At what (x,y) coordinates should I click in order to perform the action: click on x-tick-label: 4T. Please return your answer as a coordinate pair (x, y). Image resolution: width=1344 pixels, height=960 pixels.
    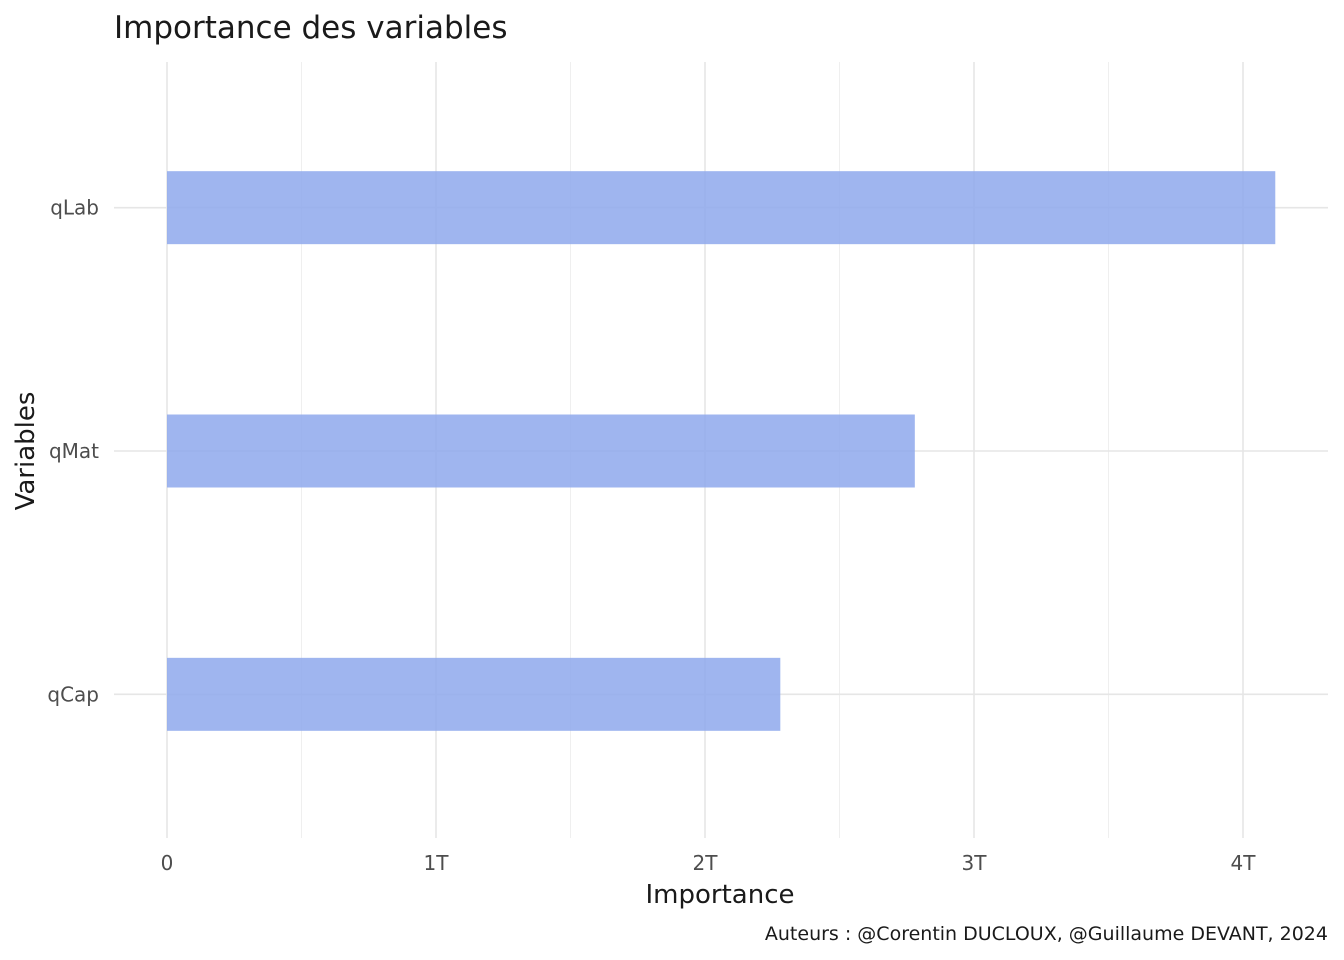
    Looking at the image, I should click on (1244, 863).